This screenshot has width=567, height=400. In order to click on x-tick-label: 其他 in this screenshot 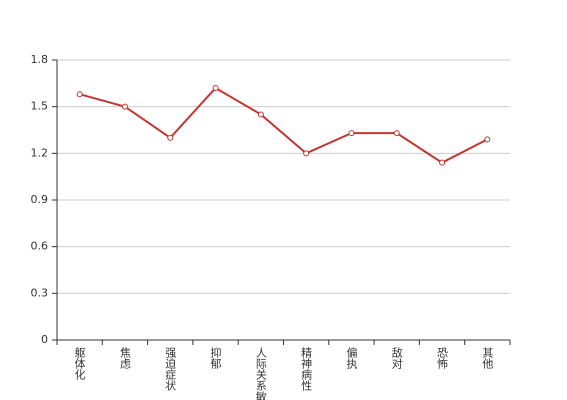, I will do `click(487, 358)`.